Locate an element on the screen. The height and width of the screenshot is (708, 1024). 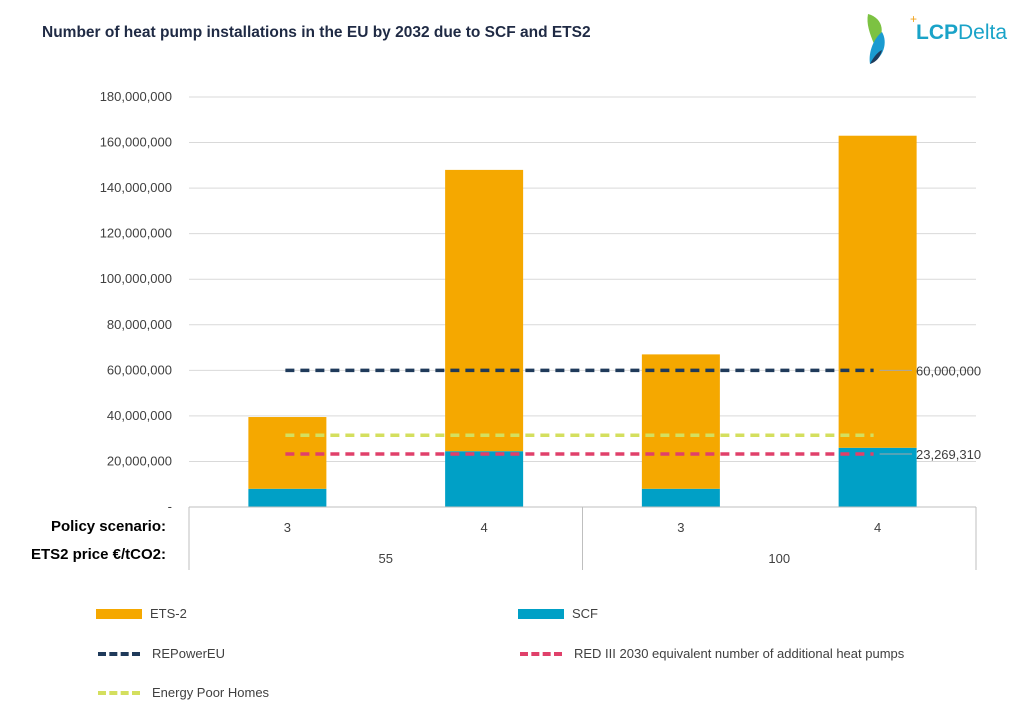
y-tick-label: 20,000,000 is located at coordinates (139, 460).